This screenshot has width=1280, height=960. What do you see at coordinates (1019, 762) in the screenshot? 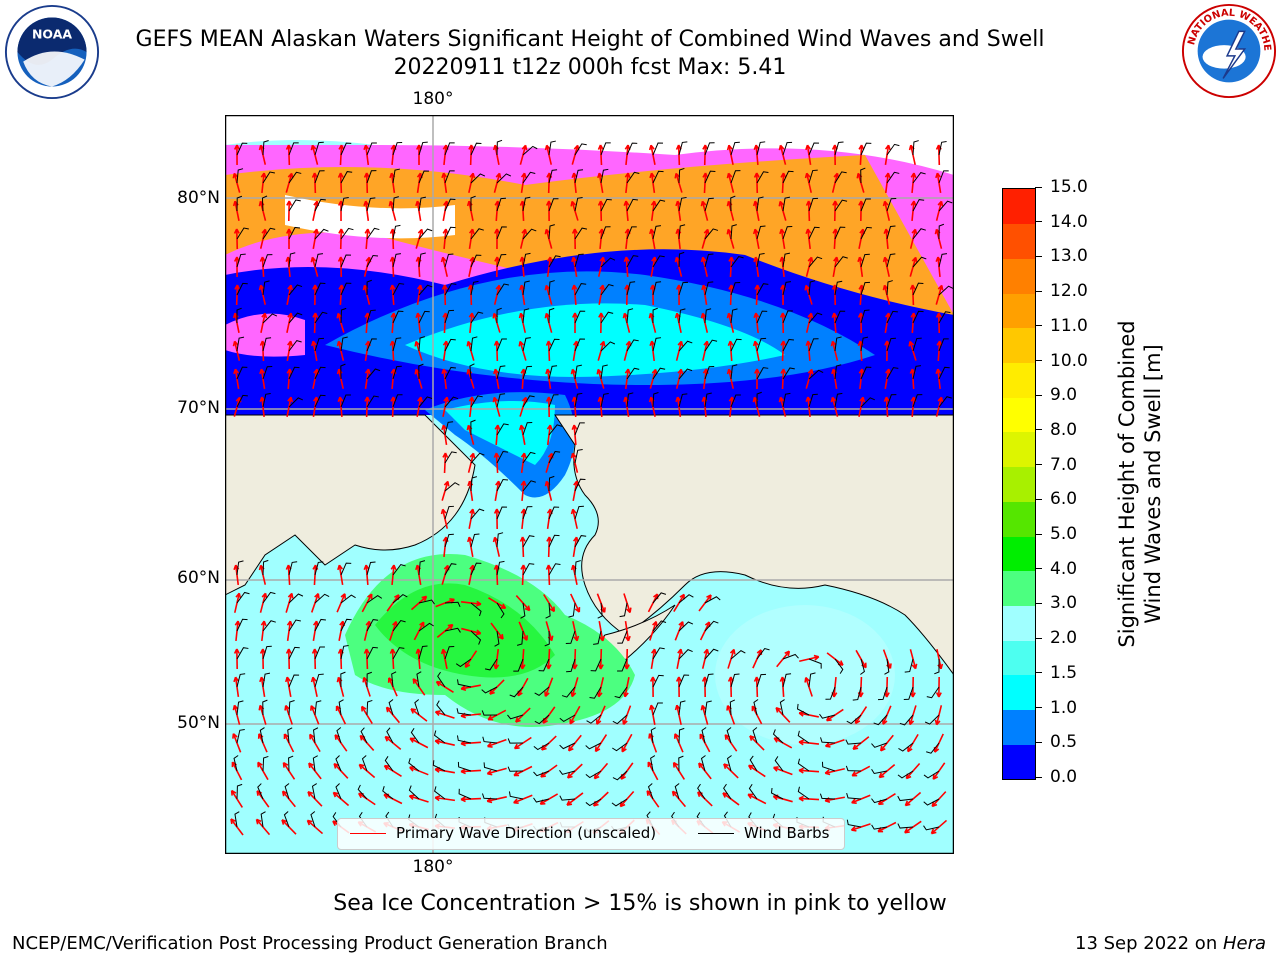
I see `colorbar-segment` at bounding box center [1019, 762].